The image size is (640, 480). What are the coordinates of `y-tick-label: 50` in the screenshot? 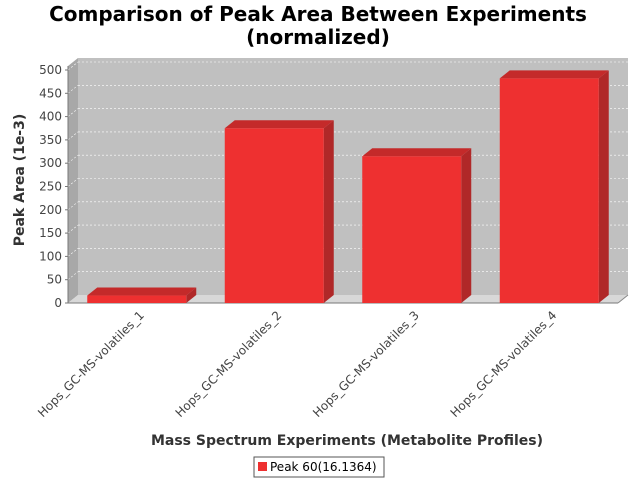 It's located at (54, 280).